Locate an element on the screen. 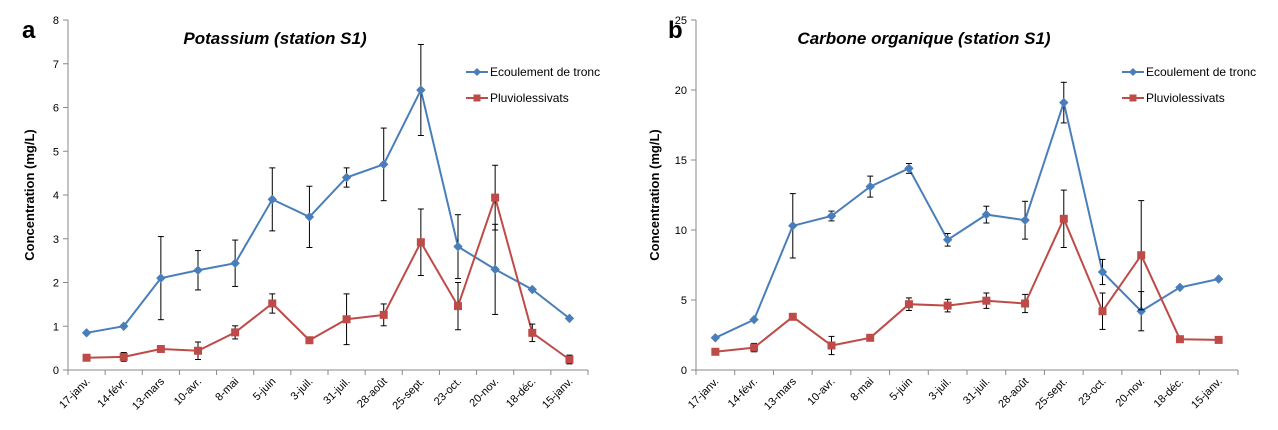  y-tick-label: 7 is located at coordinates (56, 65).